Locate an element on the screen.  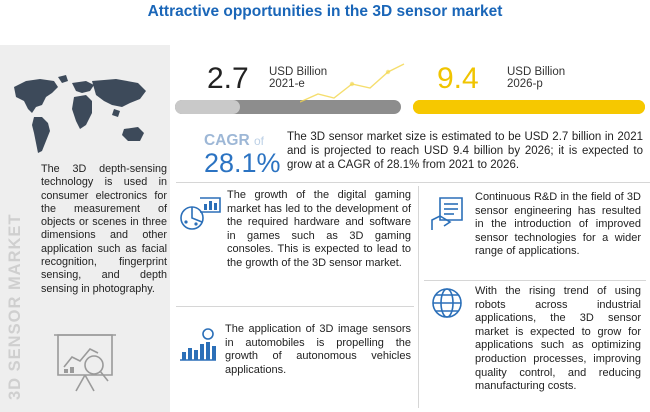
projected-unit-line2: 2026-p is located at coordinates (525, 83).